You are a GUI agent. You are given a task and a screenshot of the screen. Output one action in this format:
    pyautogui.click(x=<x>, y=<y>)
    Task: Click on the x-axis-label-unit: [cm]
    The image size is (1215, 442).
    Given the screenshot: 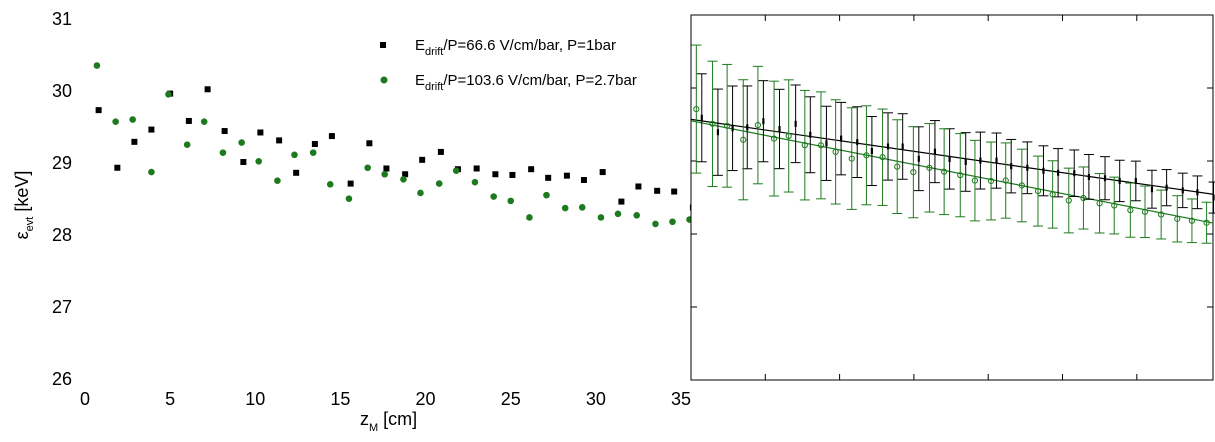 What is the action you would take?
    pyautogui.click(x=397, y=419)
    